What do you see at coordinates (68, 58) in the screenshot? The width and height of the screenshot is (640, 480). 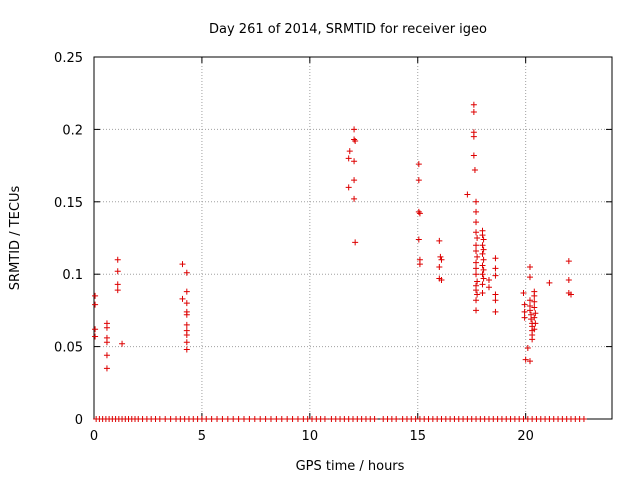 I see `y-tick-label: 0.25` at bounding box center [68, 58].